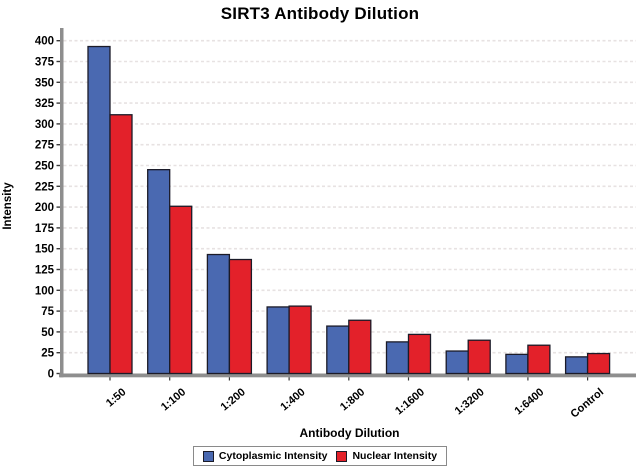 The image size is (640, 475). I want to click on y-tick-label-0: 0, so click(51, 375).